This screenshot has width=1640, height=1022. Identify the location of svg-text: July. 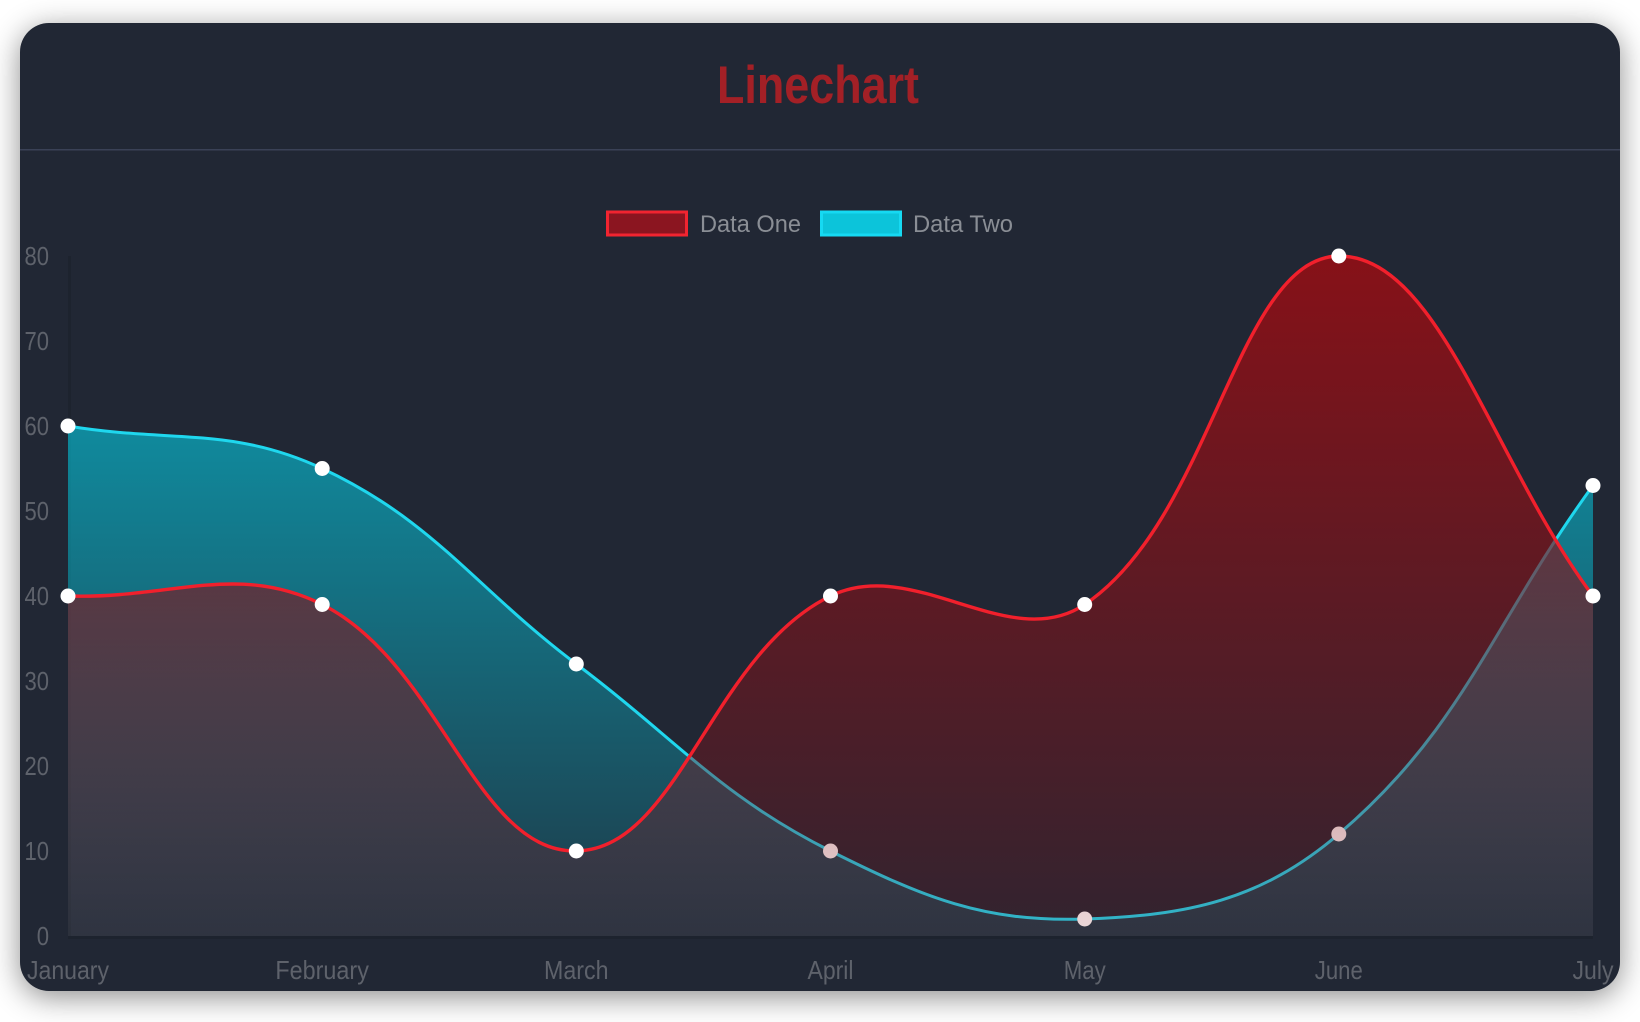
(1593, 970).